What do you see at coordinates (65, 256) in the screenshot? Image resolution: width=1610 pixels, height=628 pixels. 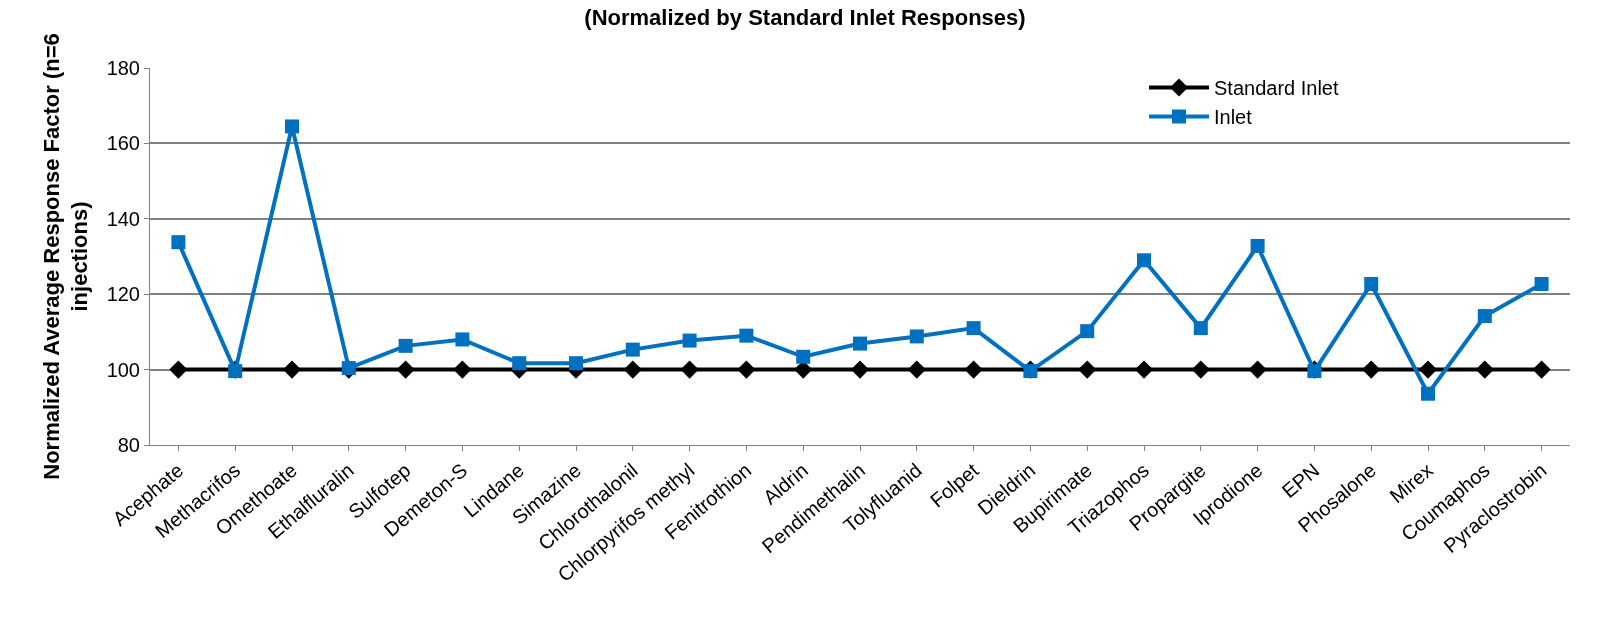 I see `y-axis-title: Normalized Average Response Factor (n=6 injections)` at bounding box center [65, 256].